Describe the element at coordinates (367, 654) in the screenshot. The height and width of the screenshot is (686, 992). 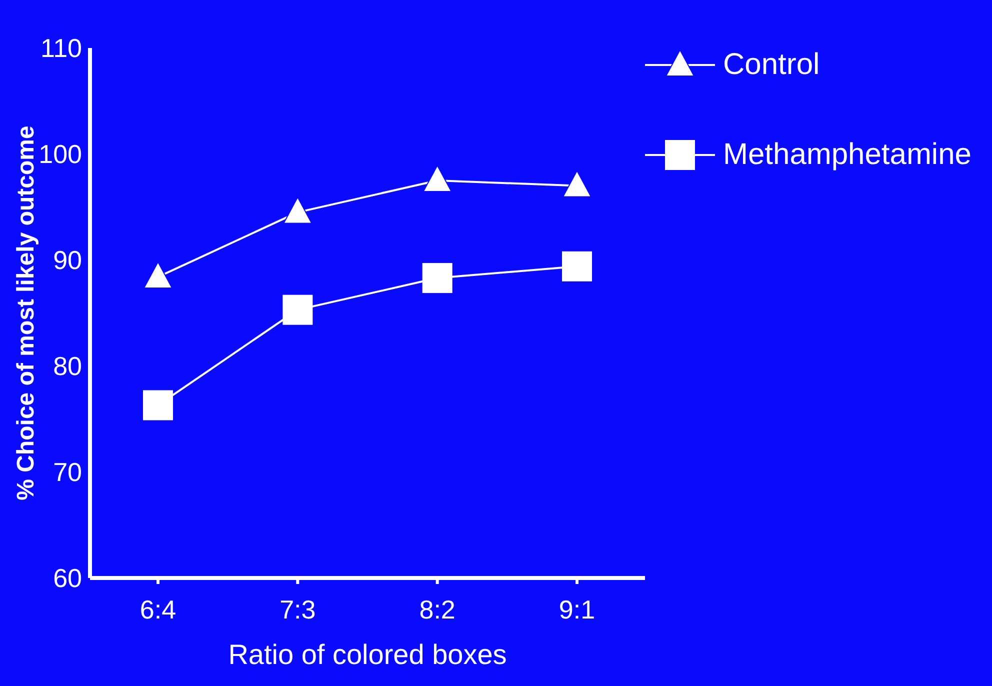
I see `x-axis-title: Ratio of colored boxes` at that location.